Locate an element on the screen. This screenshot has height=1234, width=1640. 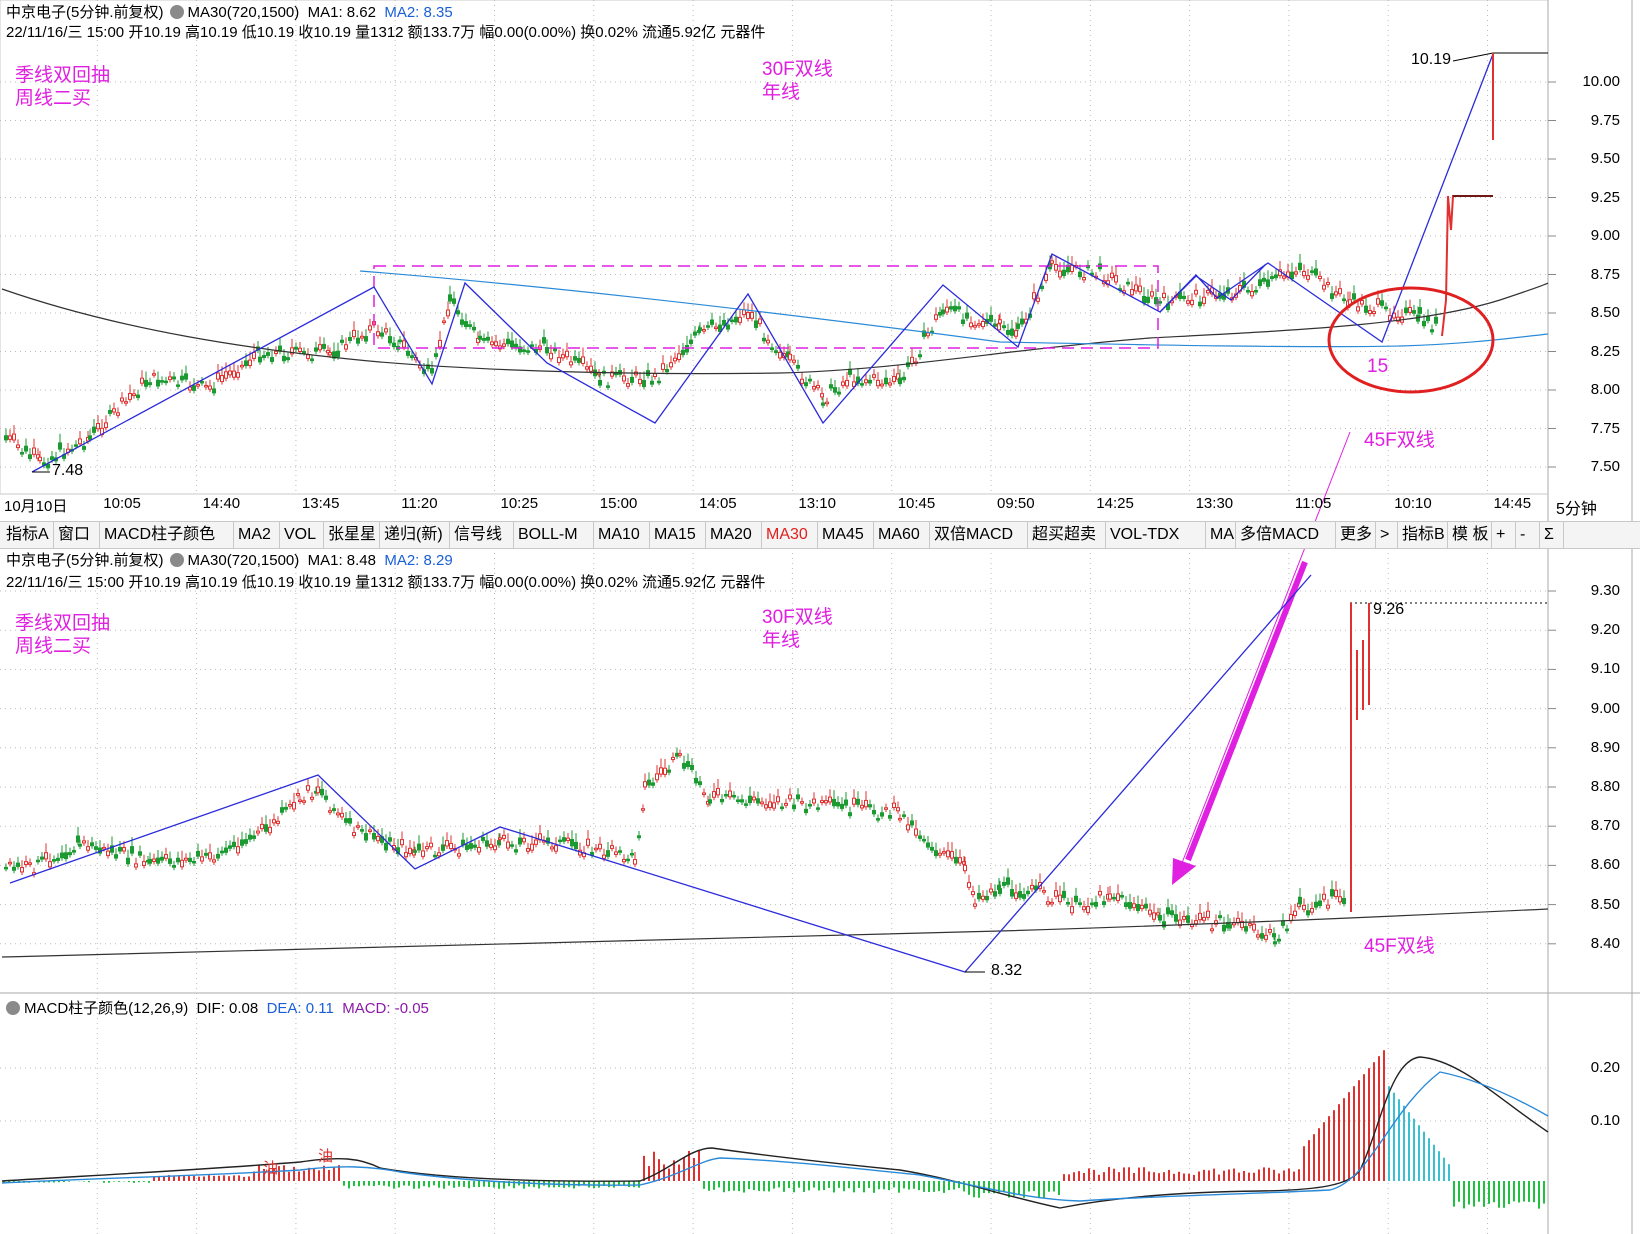
toolbar-item: 指标B is located at coordinates (1423, 535).